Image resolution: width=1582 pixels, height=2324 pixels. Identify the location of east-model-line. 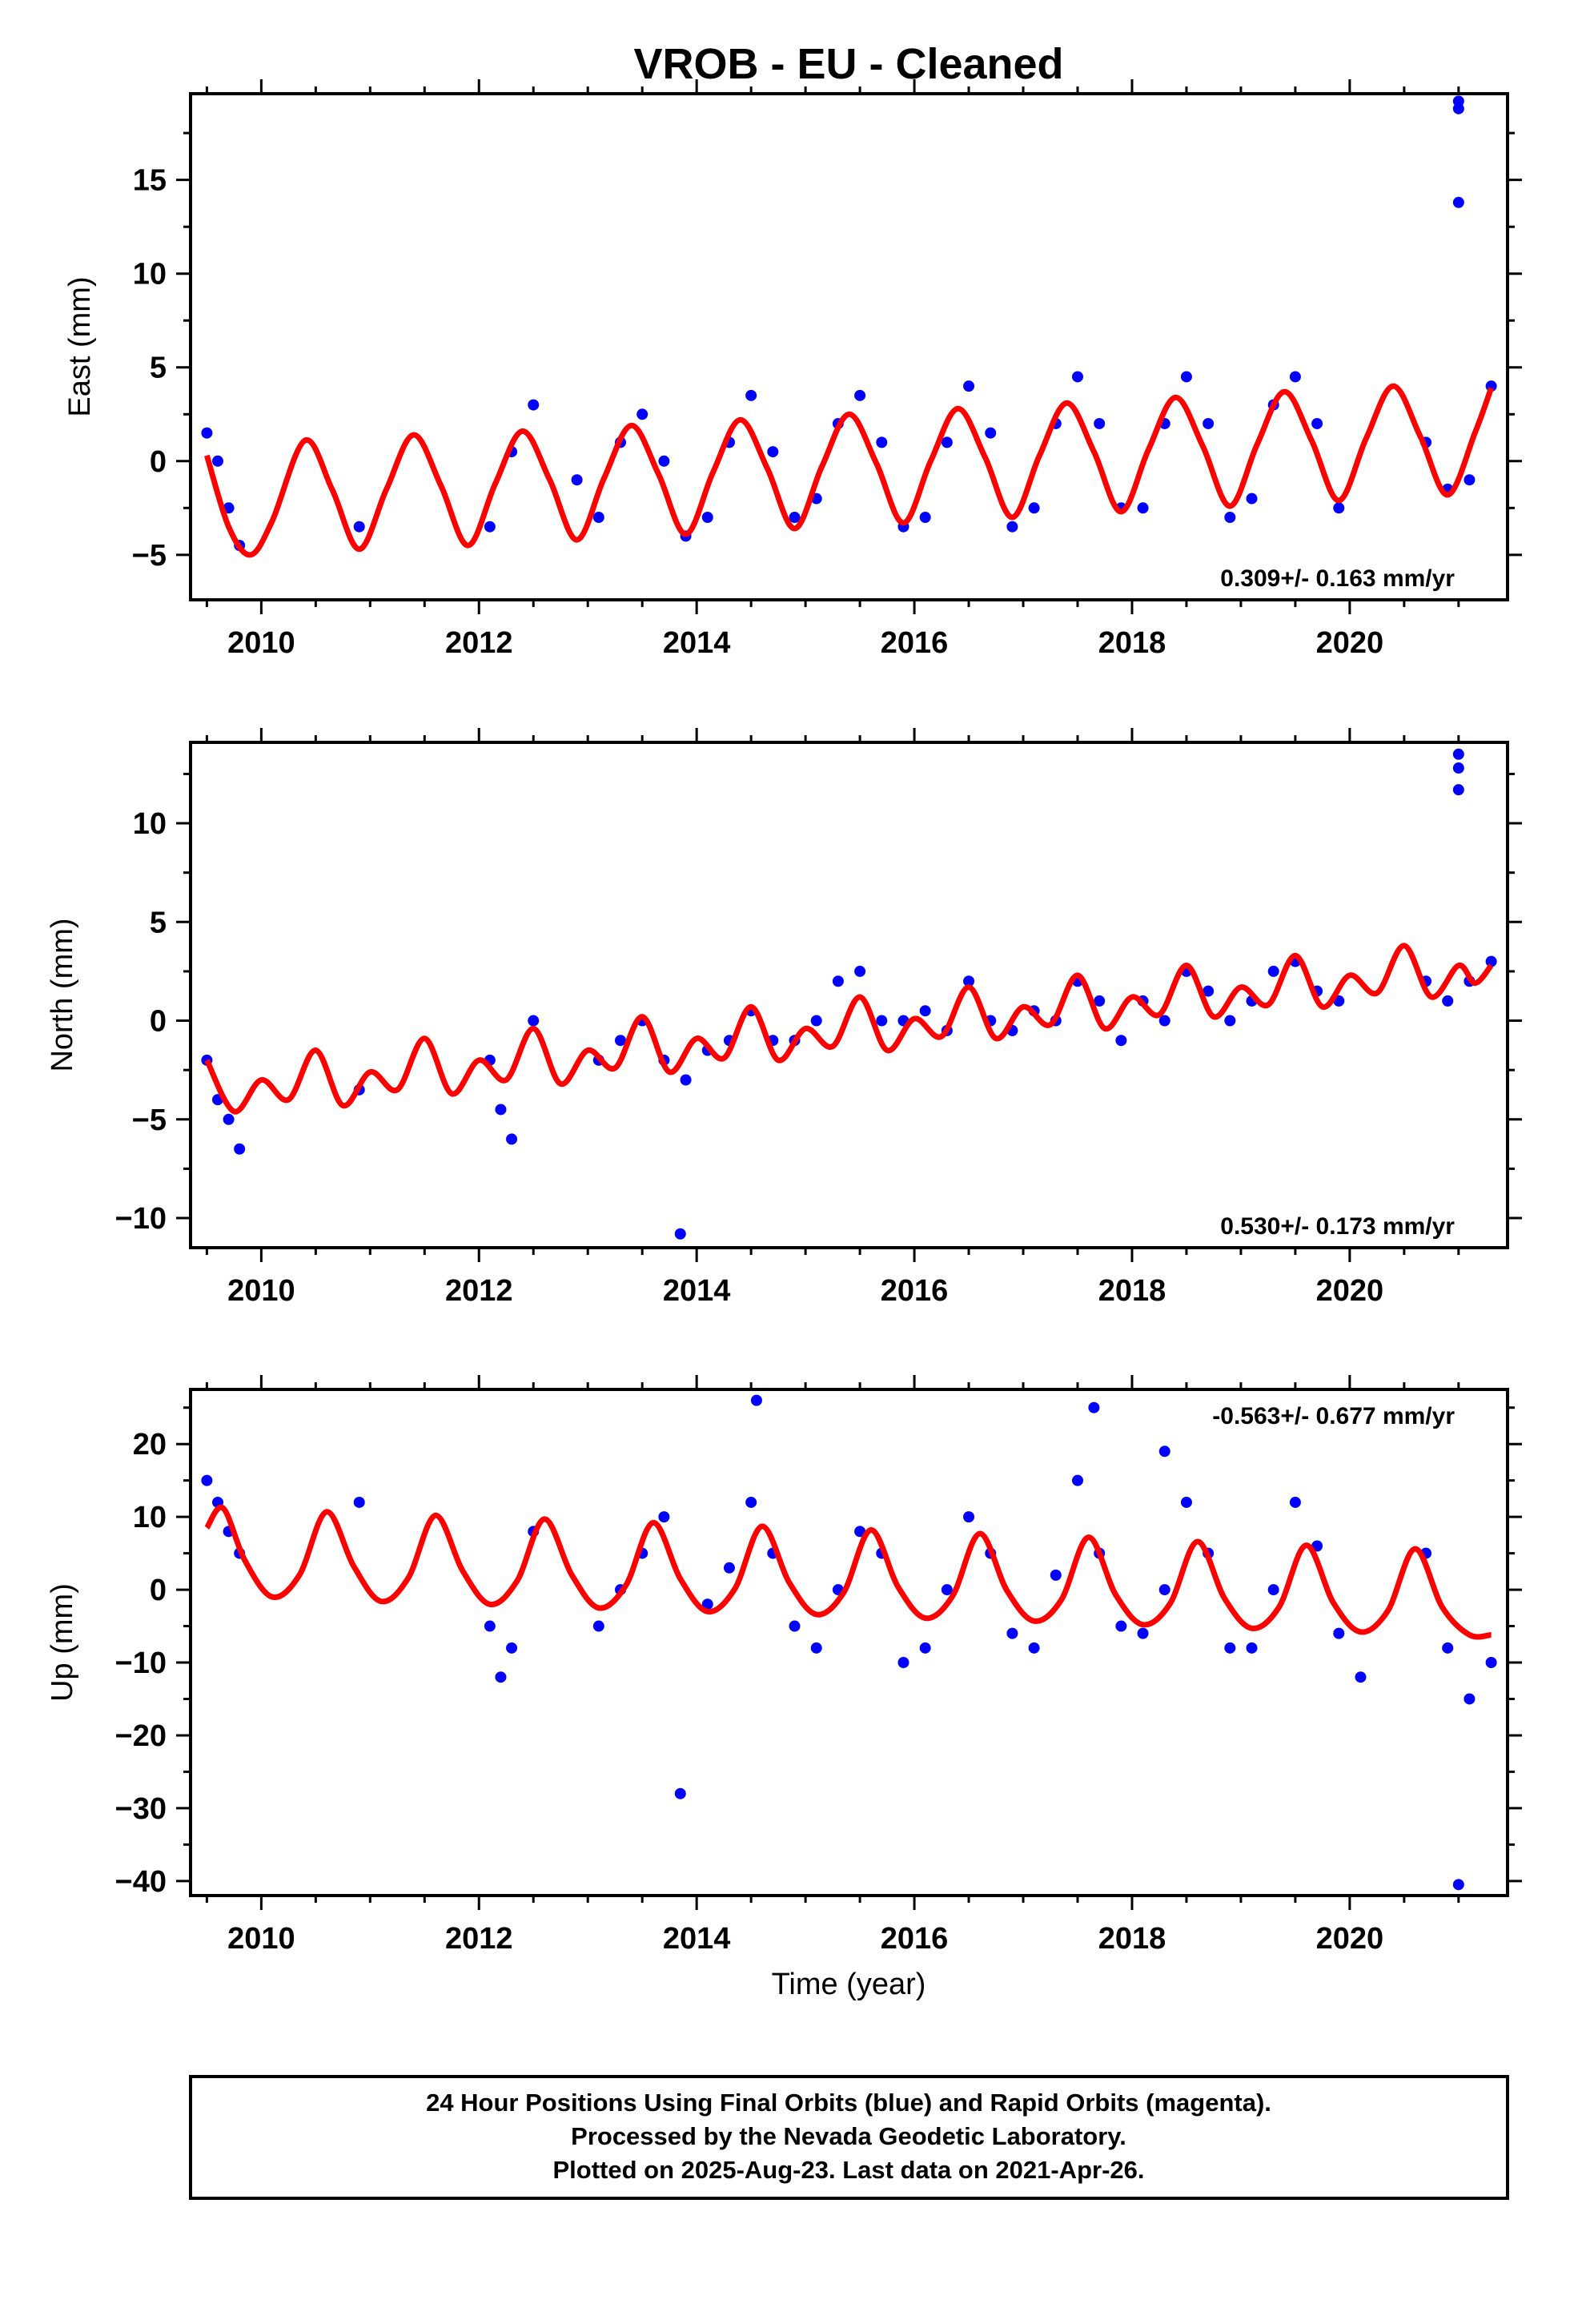
(849, 470).